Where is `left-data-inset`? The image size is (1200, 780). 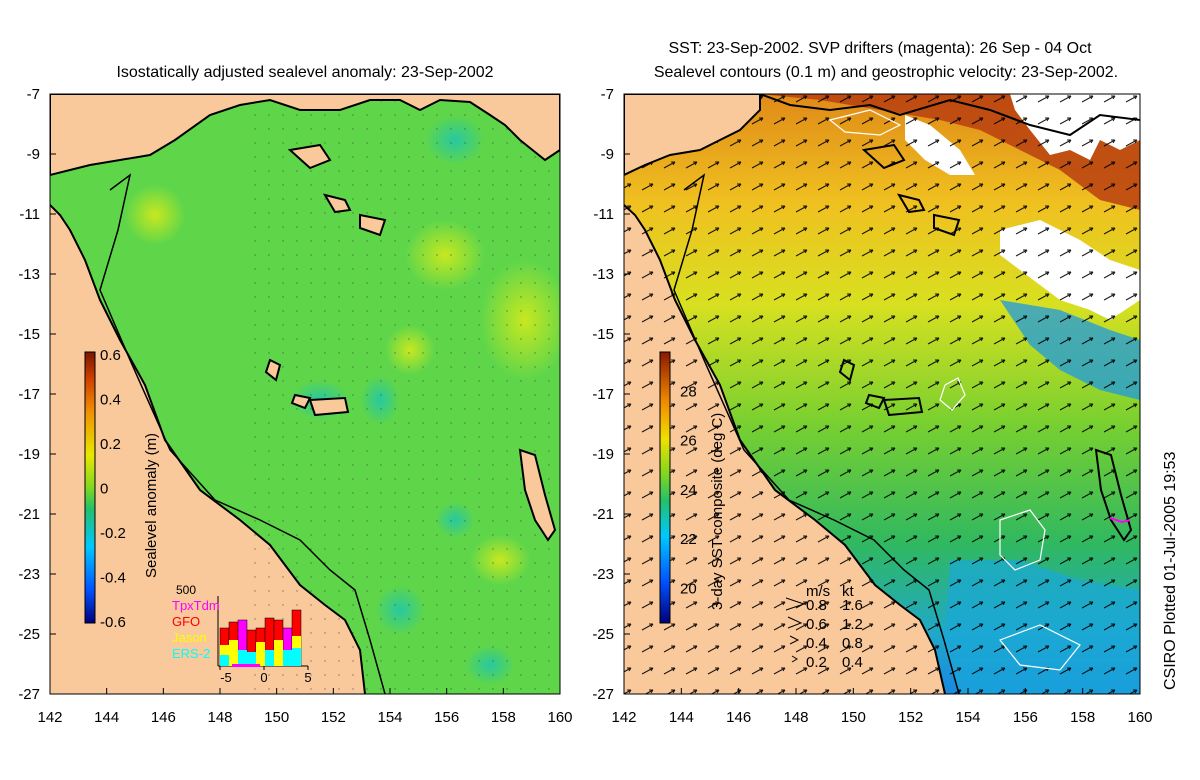 left-data-inset is located at coordinates (263, 633).